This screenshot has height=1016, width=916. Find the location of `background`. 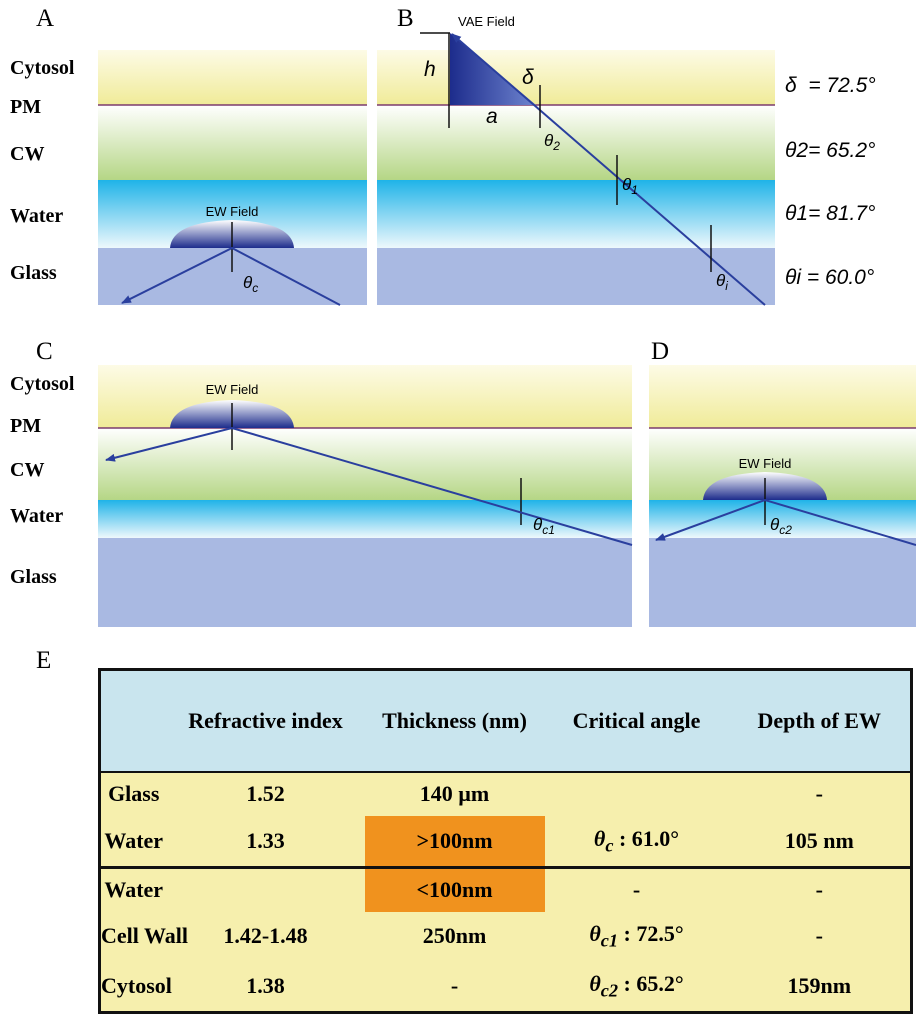

background is located at coordinates (576, 40).